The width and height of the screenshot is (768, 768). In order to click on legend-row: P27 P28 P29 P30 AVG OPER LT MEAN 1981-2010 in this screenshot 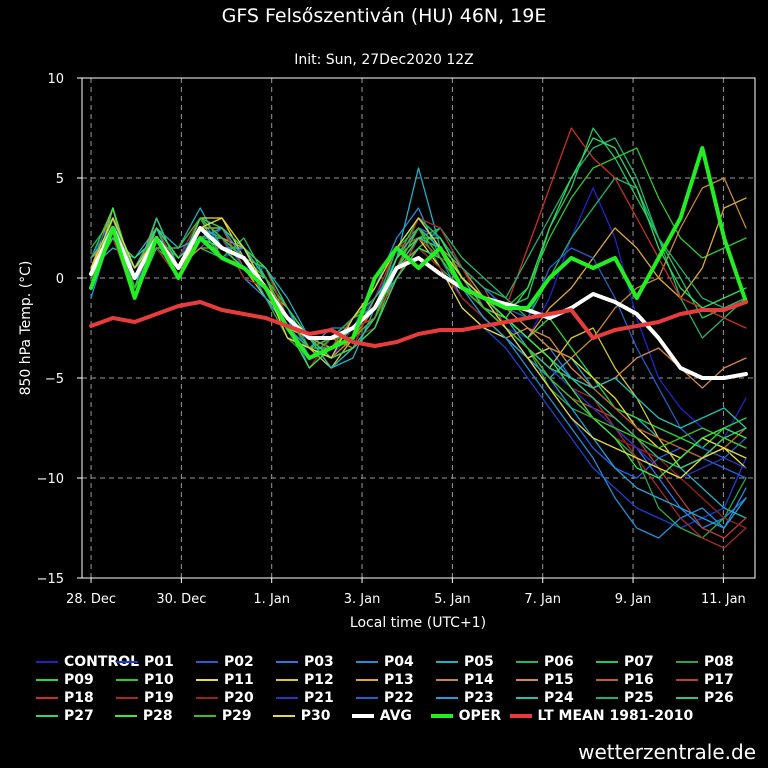, I will do `click(401, 716)`.